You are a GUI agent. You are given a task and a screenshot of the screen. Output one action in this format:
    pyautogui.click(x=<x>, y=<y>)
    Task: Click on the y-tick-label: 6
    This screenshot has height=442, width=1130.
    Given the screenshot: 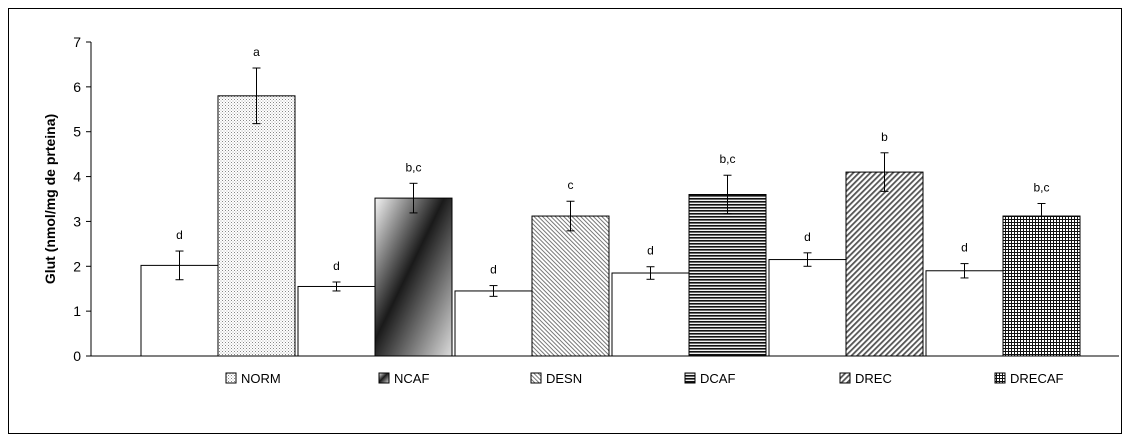 What is the action you would take?
    pyautogui.click(x=77, y=87)
    